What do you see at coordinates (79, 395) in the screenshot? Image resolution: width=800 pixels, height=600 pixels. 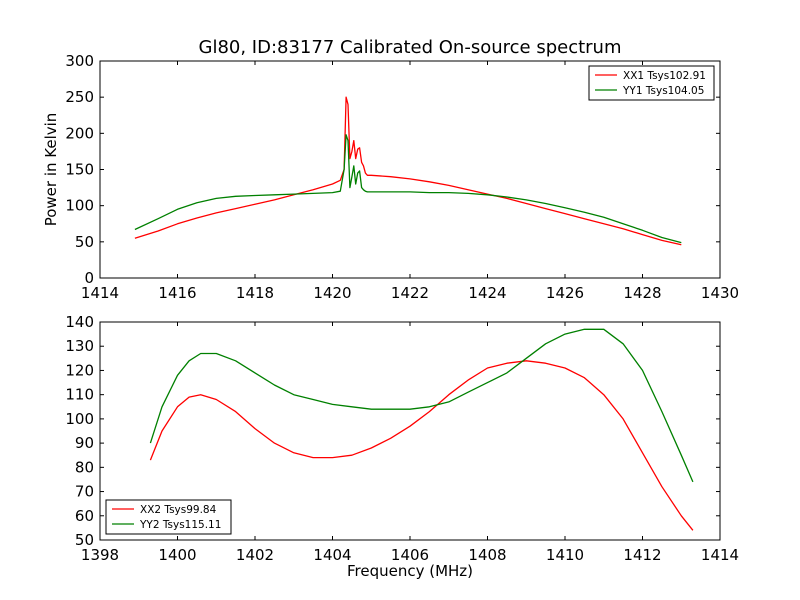 I see `y-tick-label: 110` at bounding box center [79, 395].